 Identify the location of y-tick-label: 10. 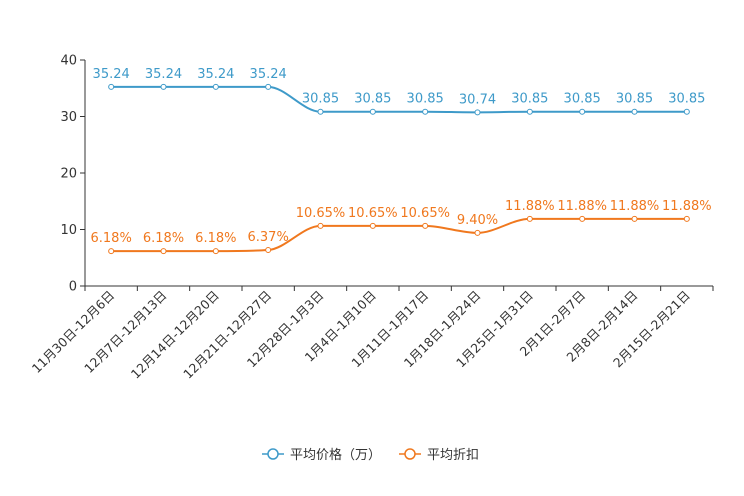
(68, 230).